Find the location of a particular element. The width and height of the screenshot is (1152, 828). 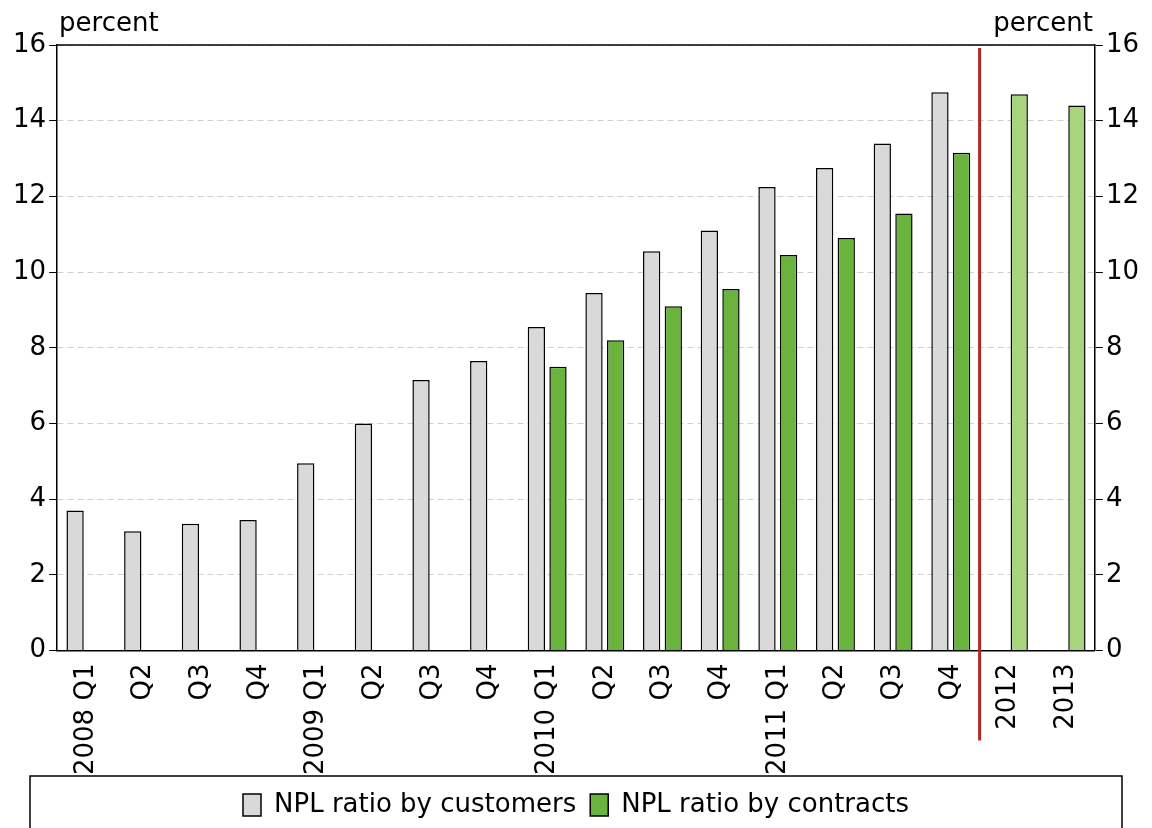

y2-tick-label: 2 is located at coordinates (1114, 572).